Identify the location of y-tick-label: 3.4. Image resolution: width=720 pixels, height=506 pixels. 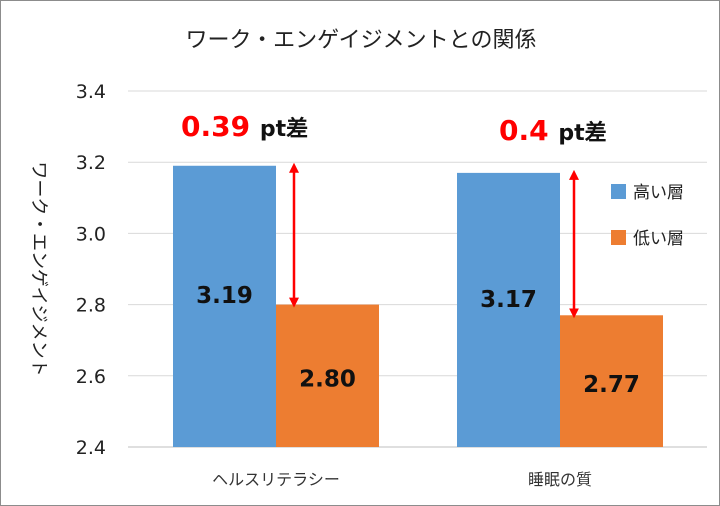
(91, 92).